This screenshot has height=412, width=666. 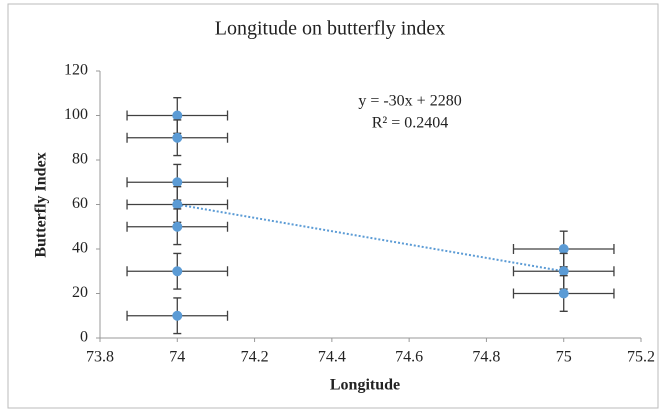 What do you see at coordinates (365, 385) in the screenshot?
I see `x-axis-title: Longitude` at bounding box center [365, 385].